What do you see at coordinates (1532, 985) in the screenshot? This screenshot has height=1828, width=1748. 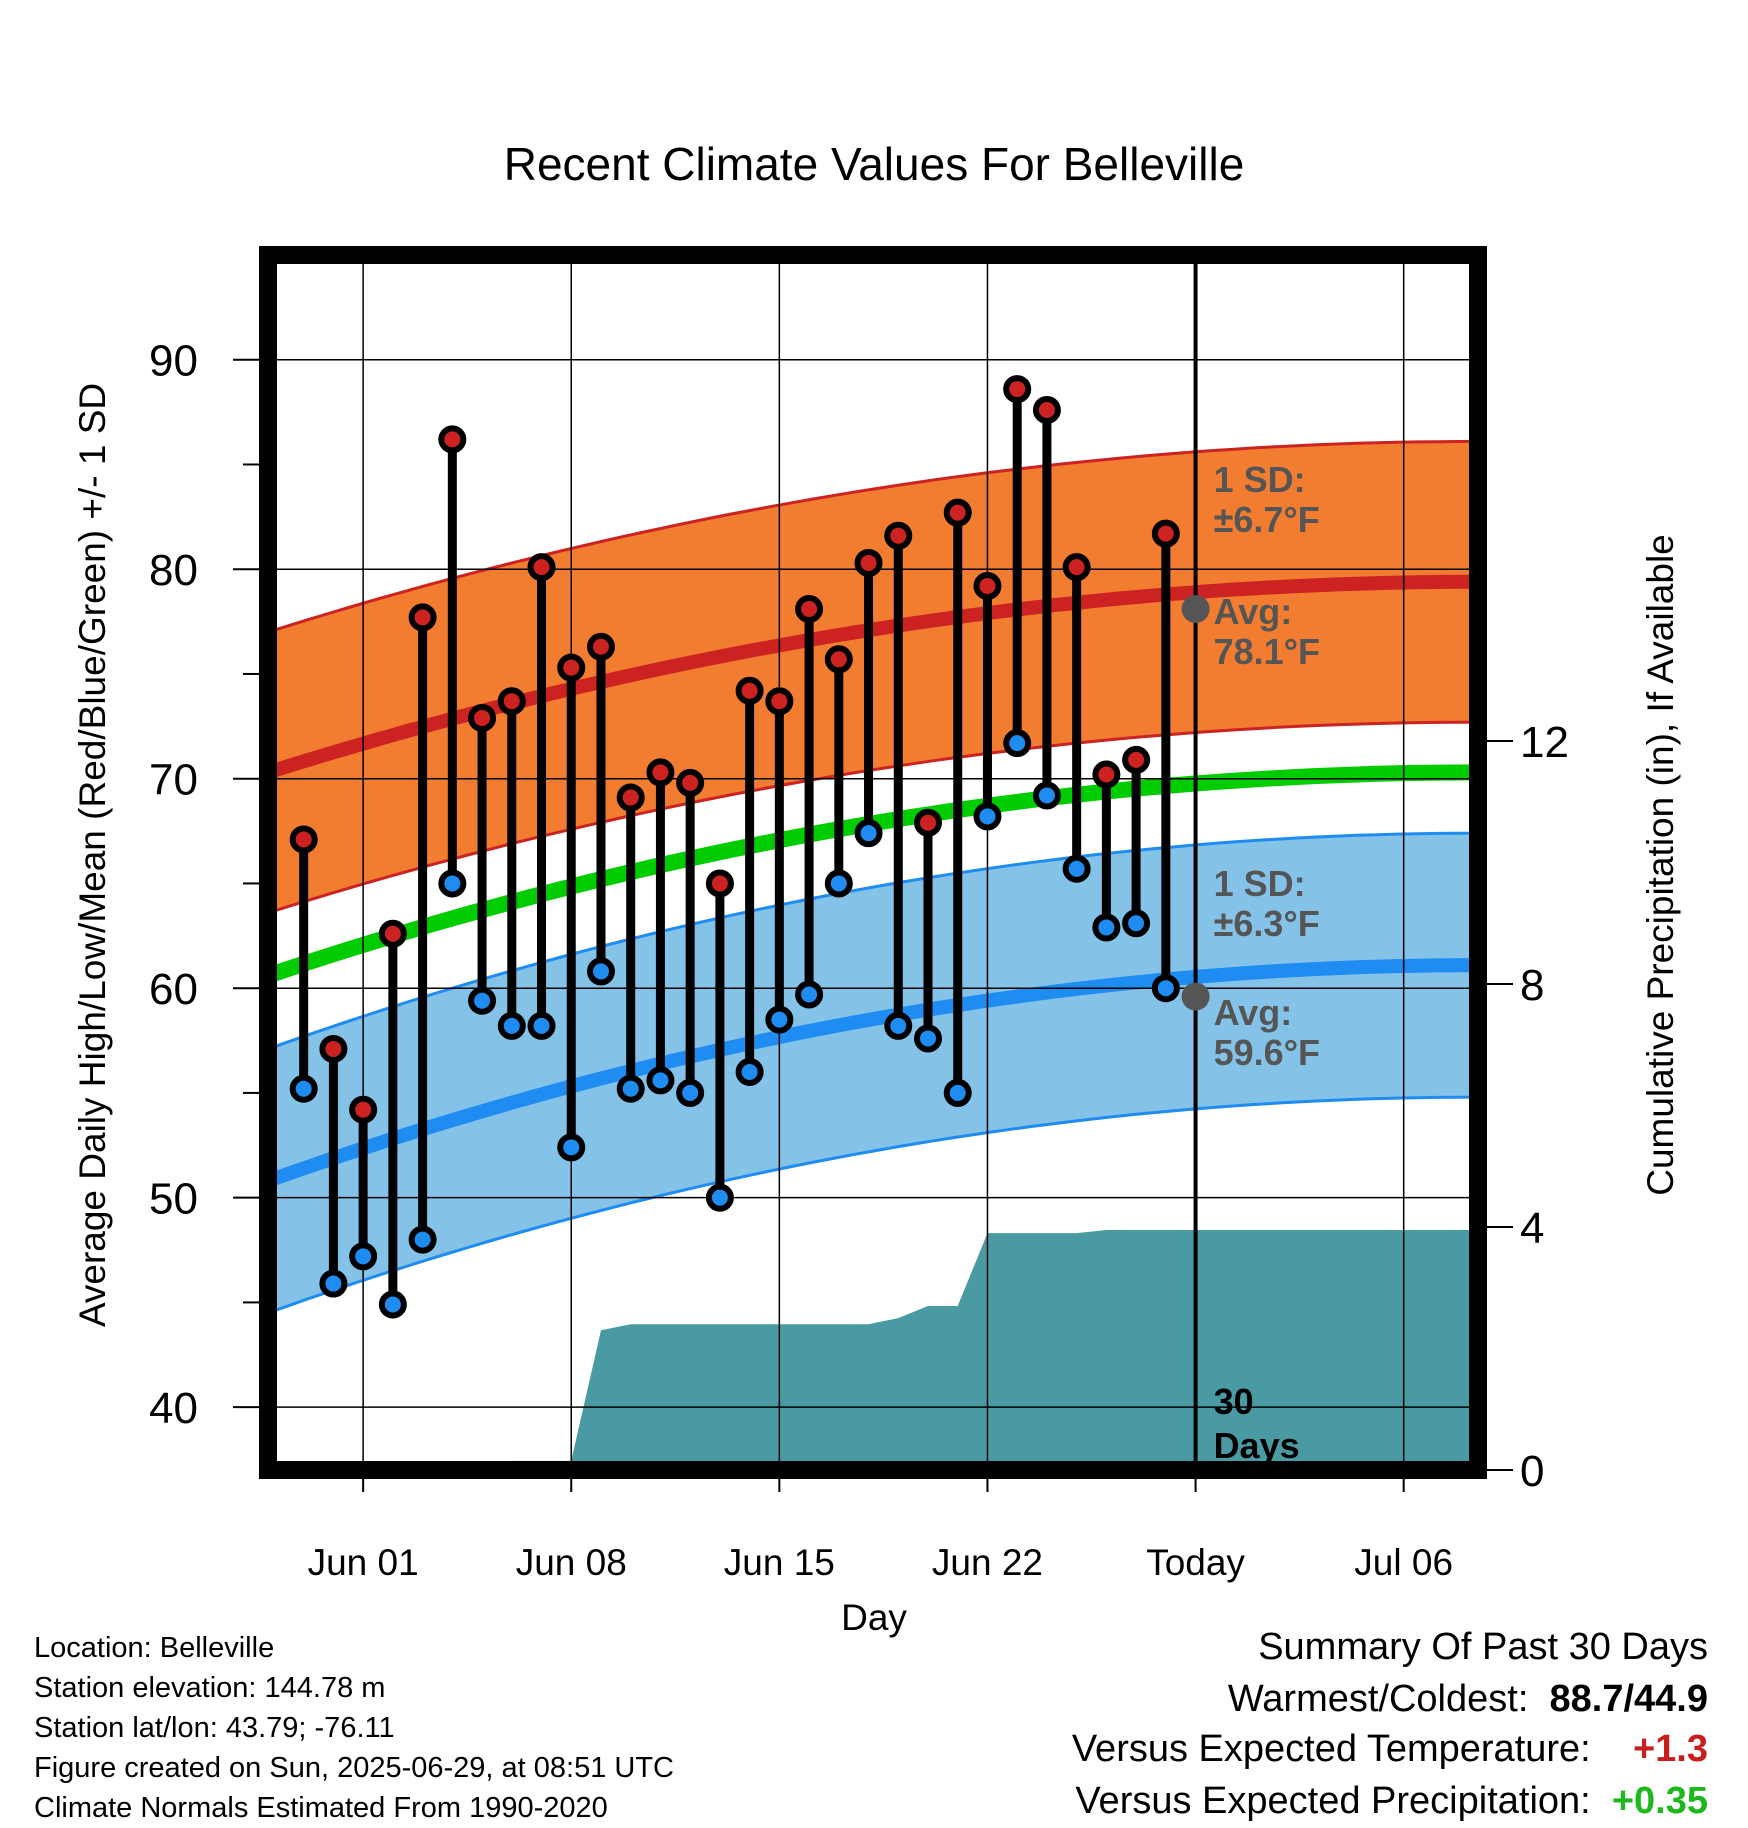 I see `y2-tick-label: 8` at bounding box center [1532, 985].